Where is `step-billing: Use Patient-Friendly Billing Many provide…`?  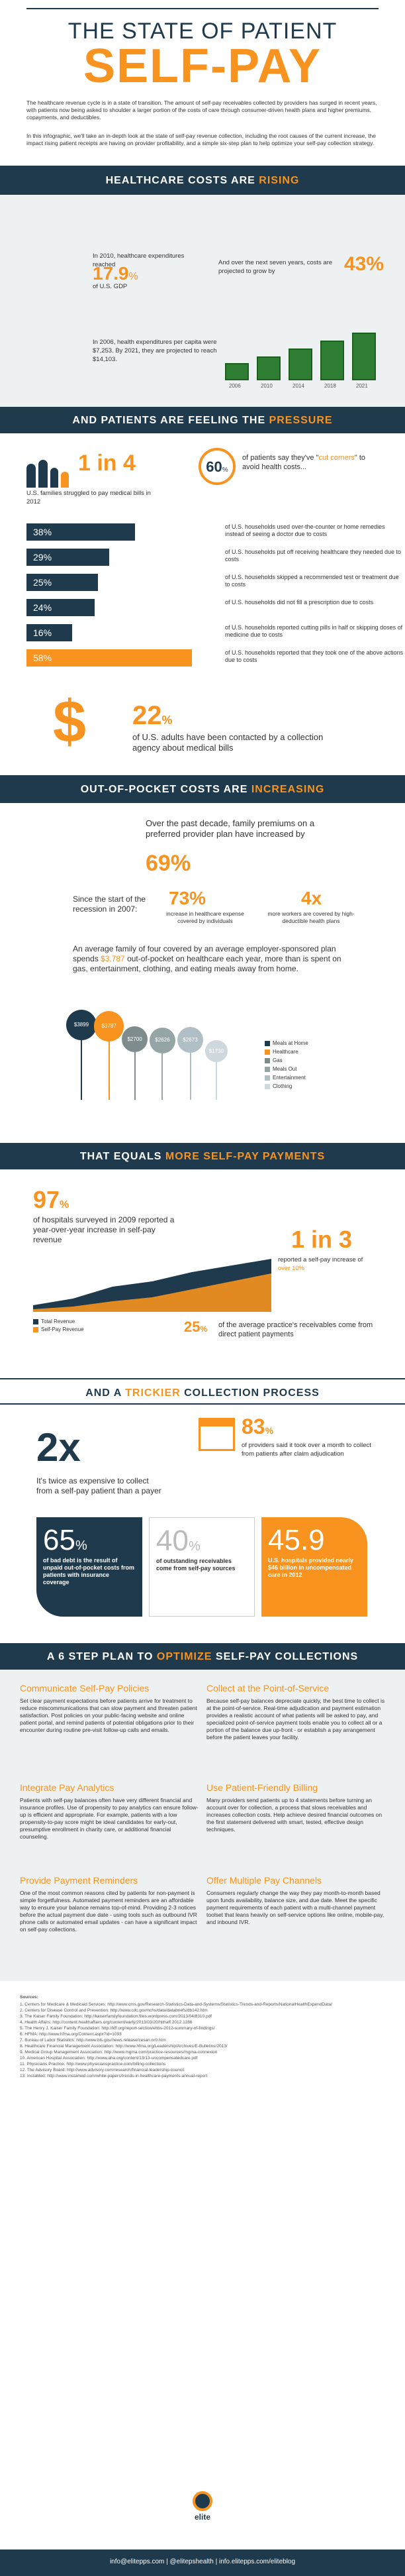 step-billing: Use Patient-Friendly Billing Many provide… is located at coordinates (294, 1807).